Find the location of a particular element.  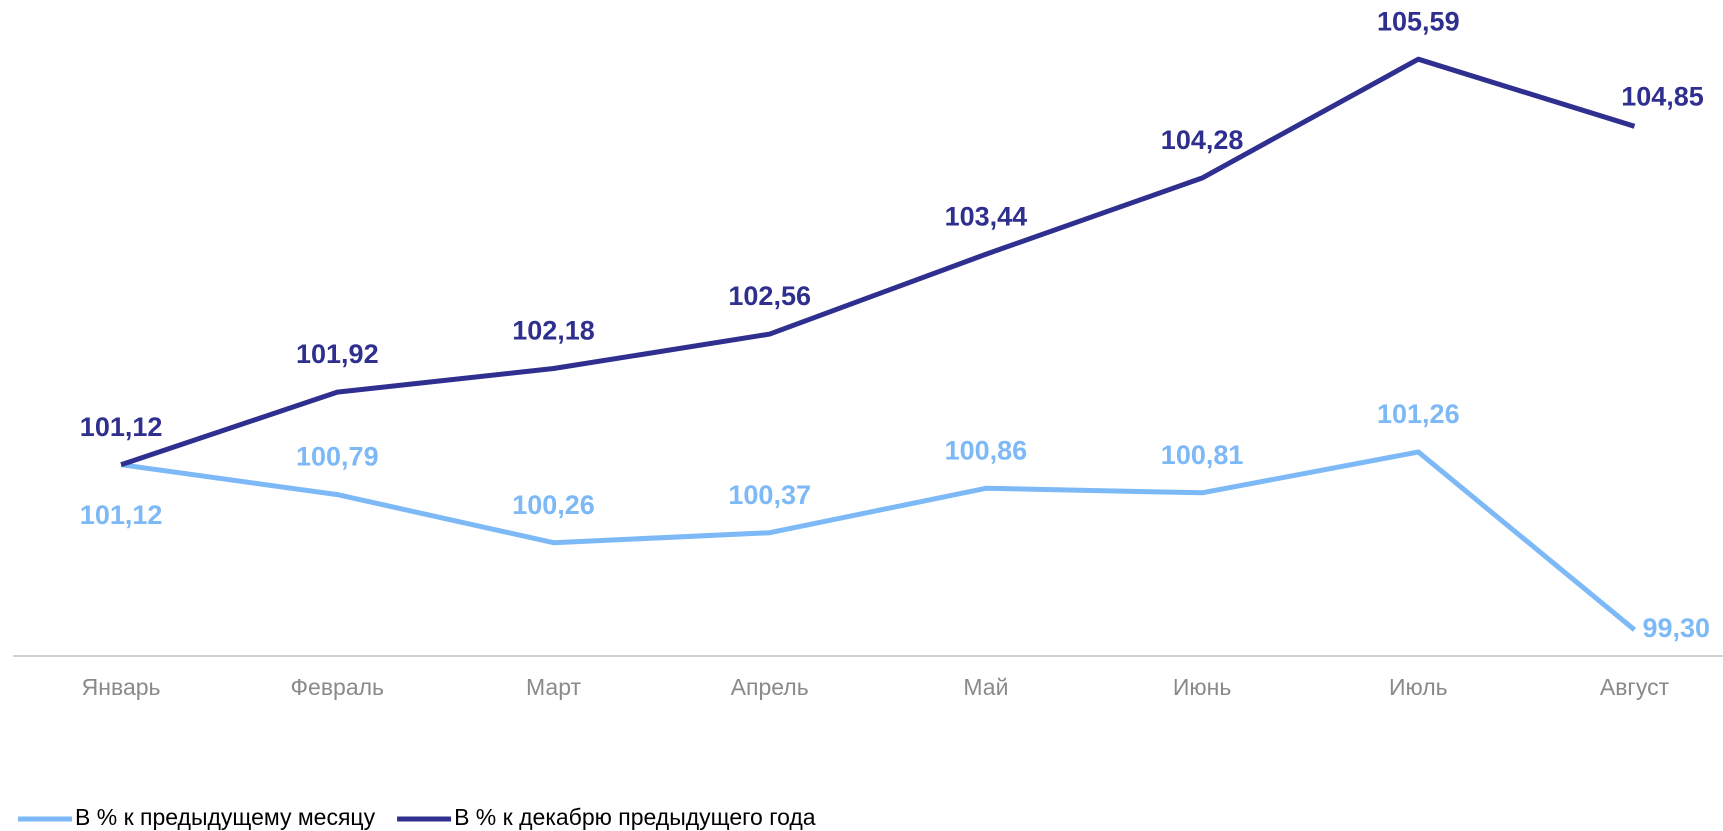

data-label: 100,26 is located at coordinates (553, 505).